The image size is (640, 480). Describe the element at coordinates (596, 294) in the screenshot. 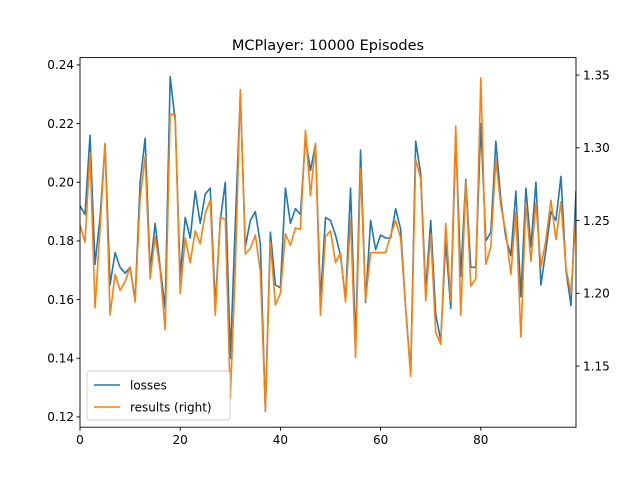

I see `y2-tick-label: 1.20` at that location.